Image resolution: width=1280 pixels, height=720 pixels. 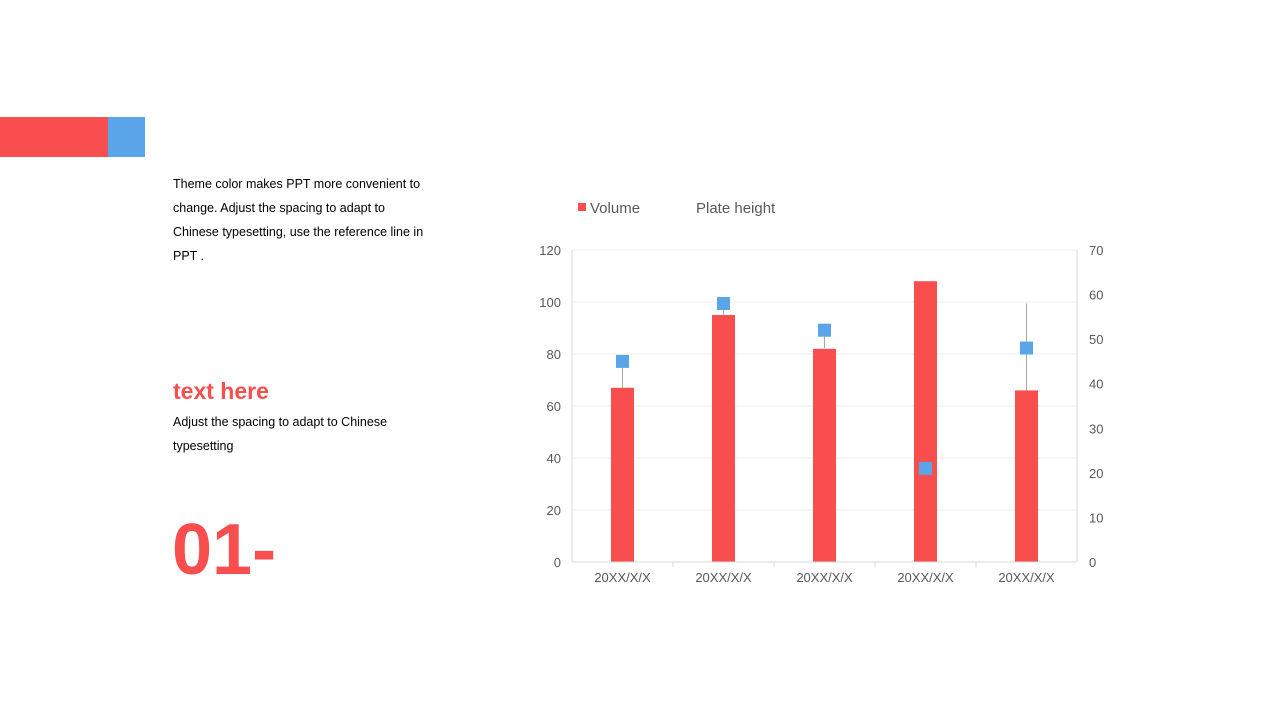 I want to click on subheading: text here, so click(x=221, y=391).